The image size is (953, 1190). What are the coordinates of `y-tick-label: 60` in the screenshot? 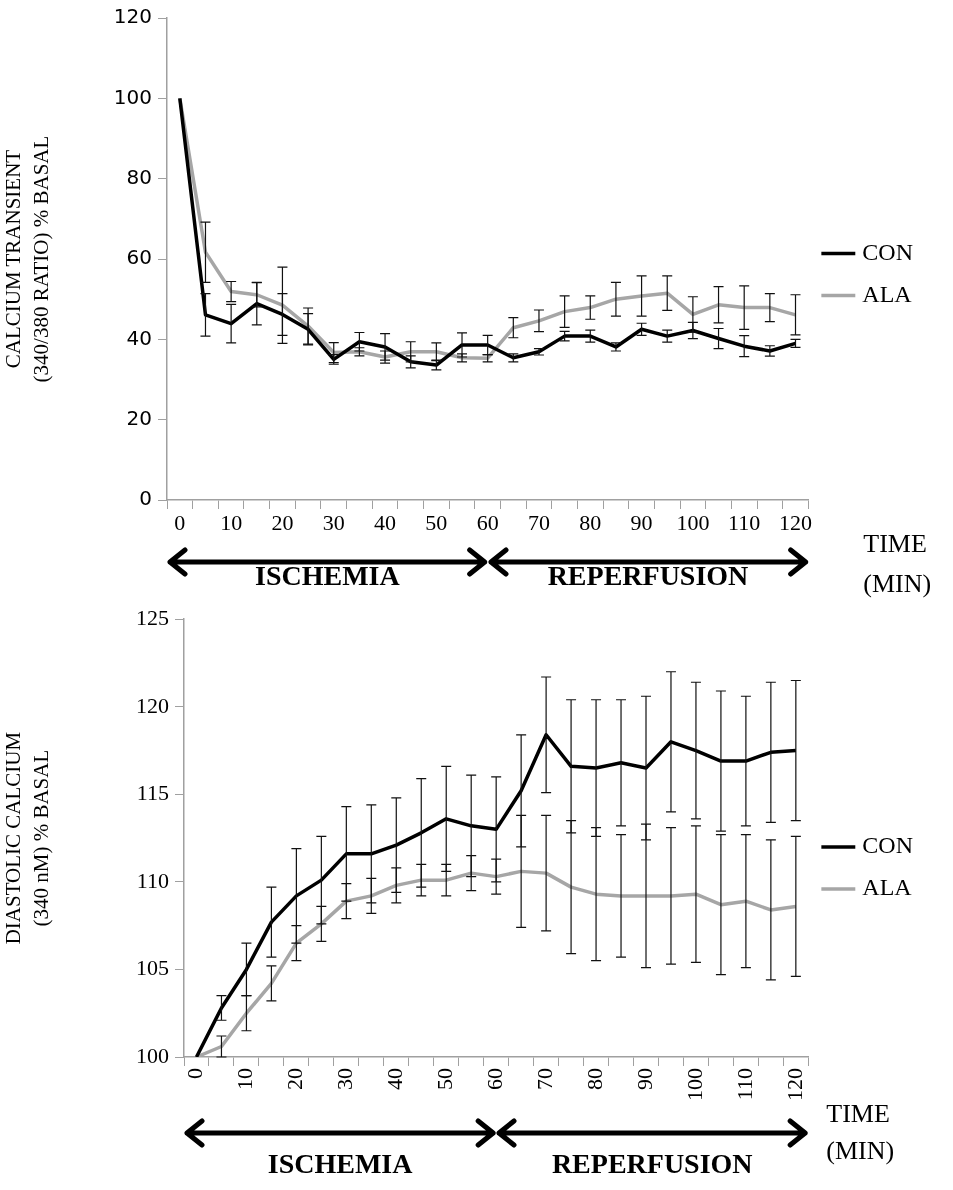 It's located at (139, 257).